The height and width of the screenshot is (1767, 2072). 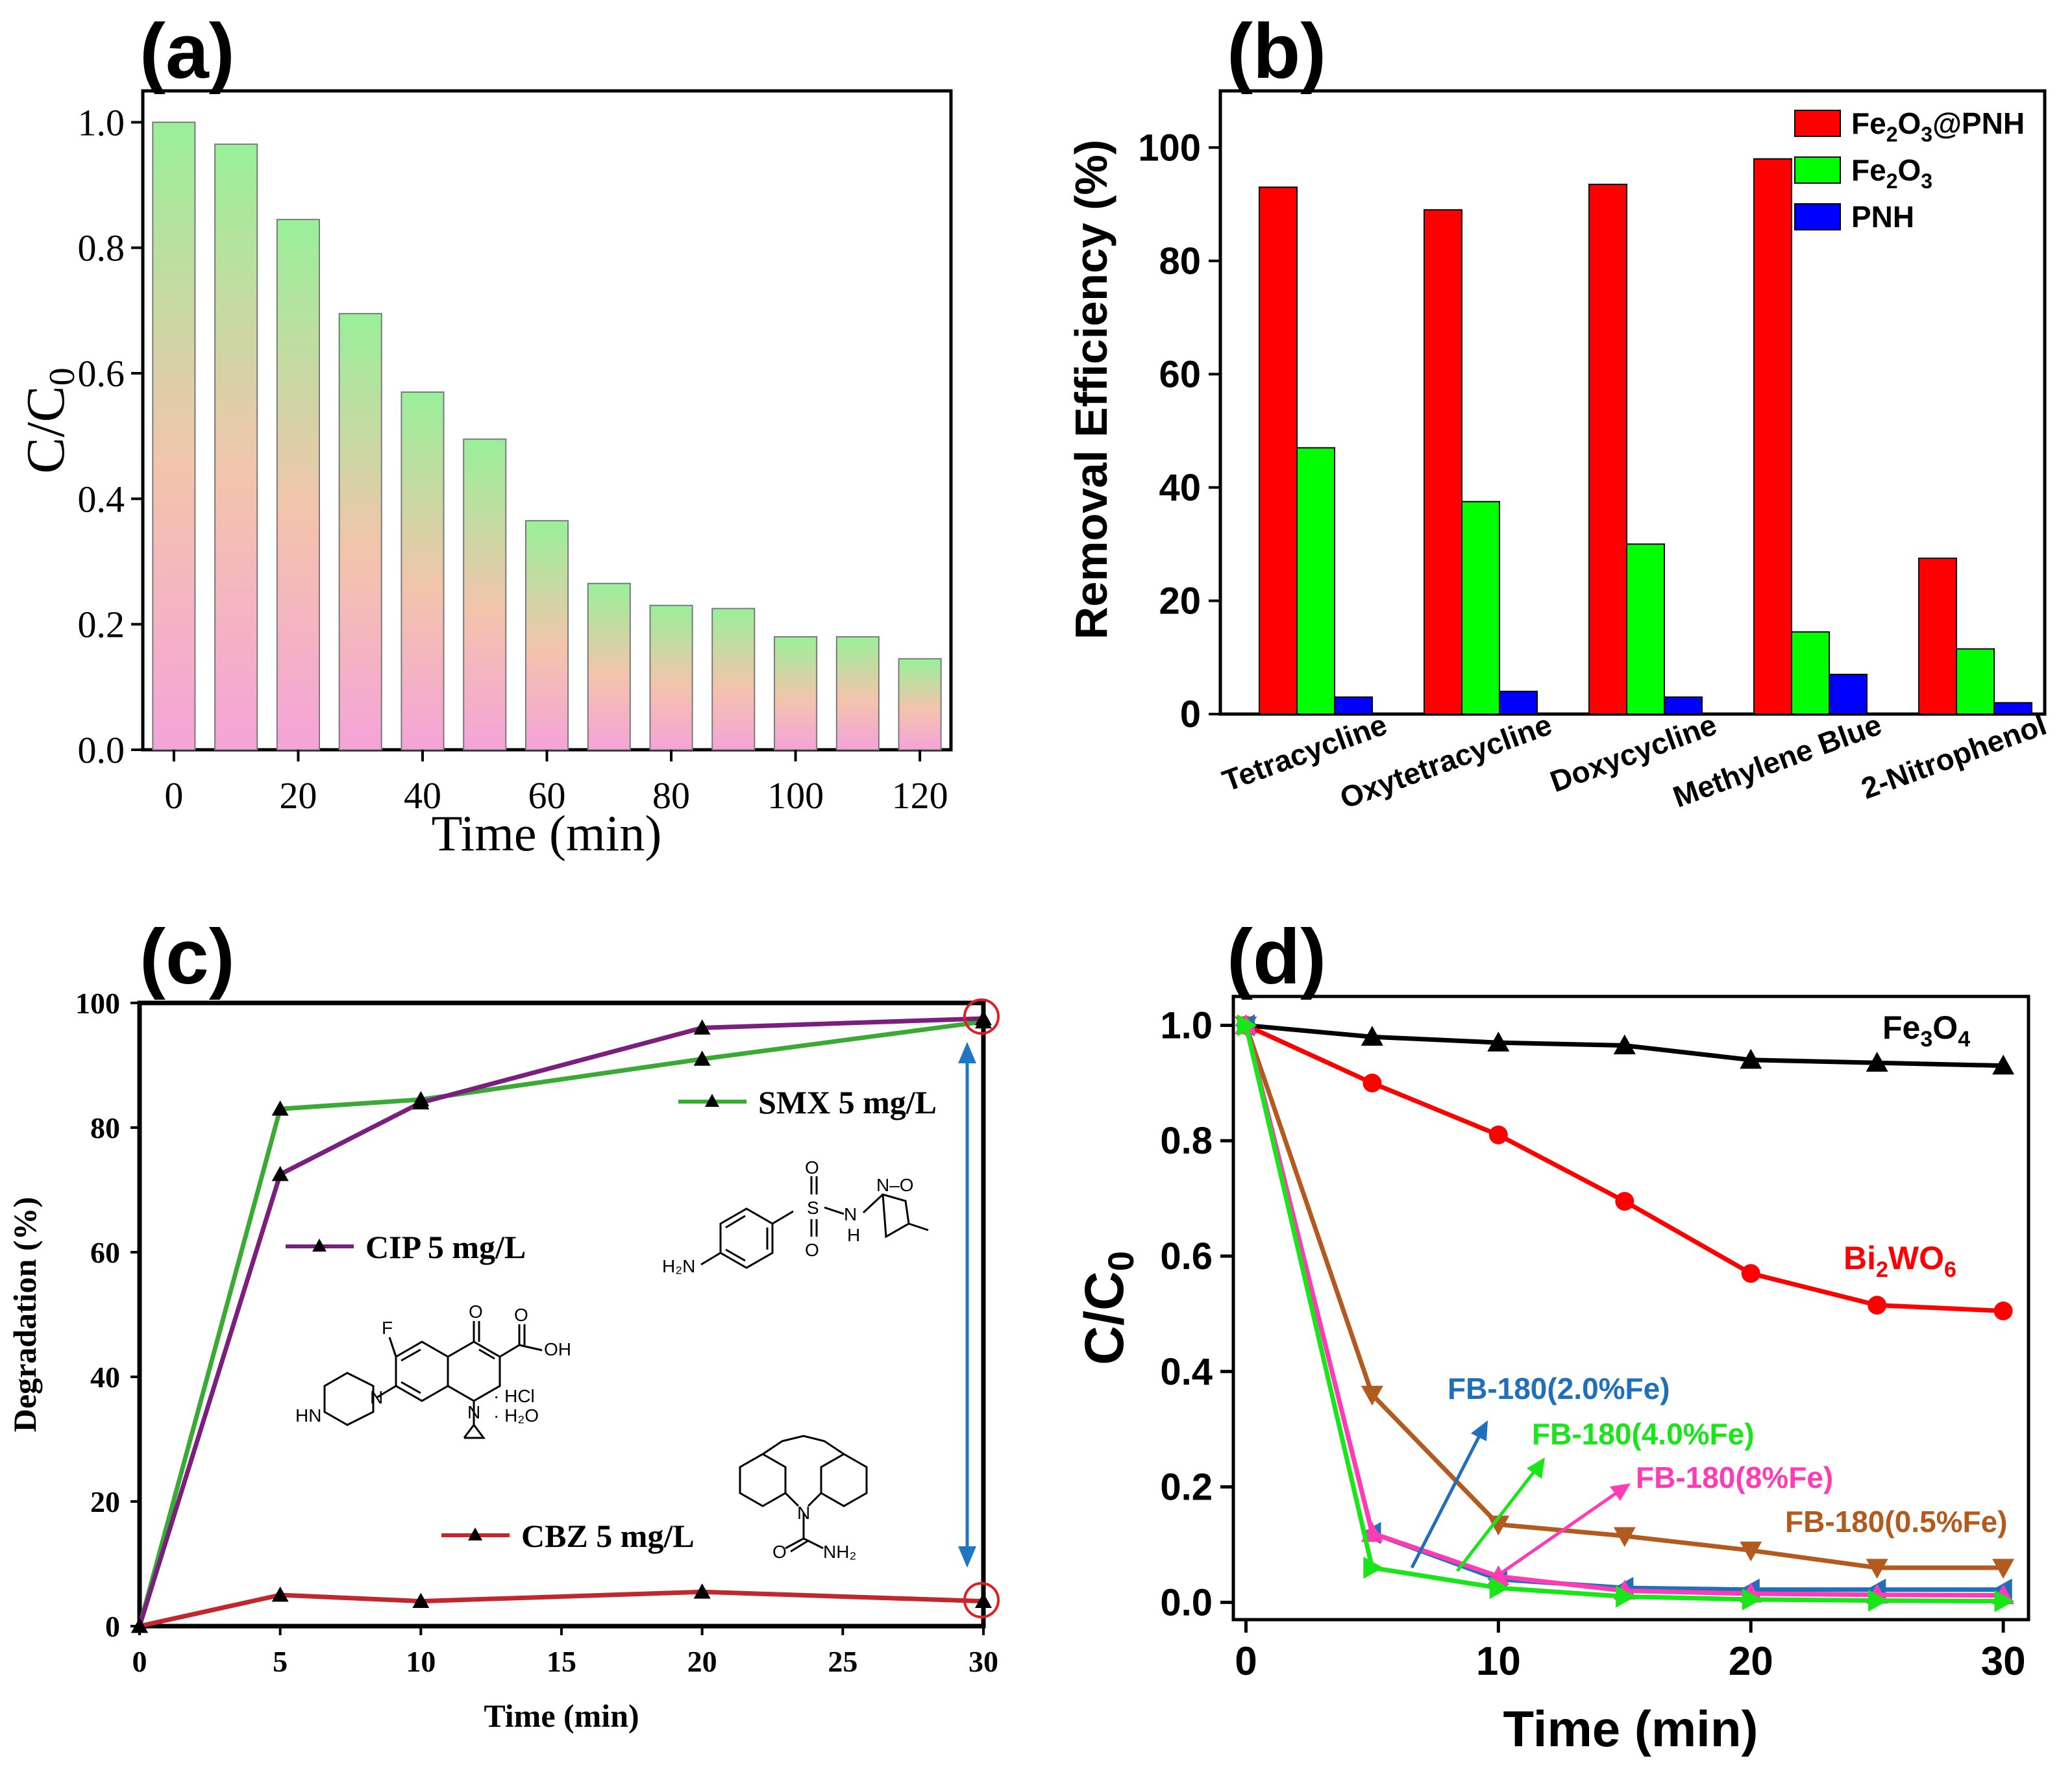 I want to click on label-bi2wo6-p3: 6, so click(x=1950, y=1270).